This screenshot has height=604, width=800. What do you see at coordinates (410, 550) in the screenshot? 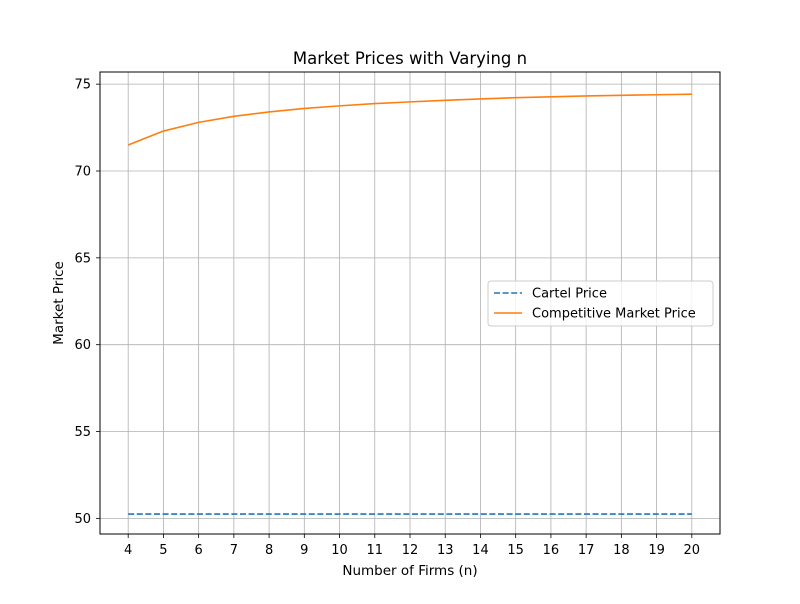
I see `x-tick-label: 12` at bounding box center [410, 550].